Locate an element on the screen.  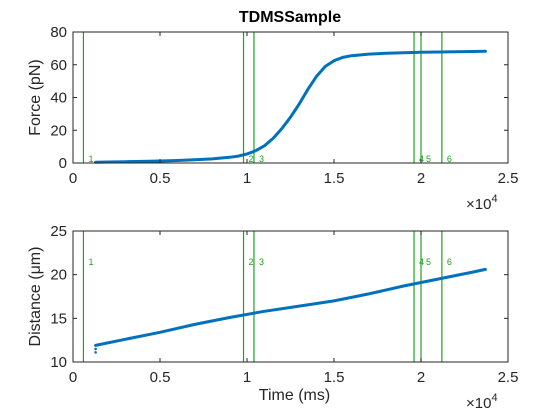
distance-x-tick-label: 2.5 is located at coordinates (508, 377).